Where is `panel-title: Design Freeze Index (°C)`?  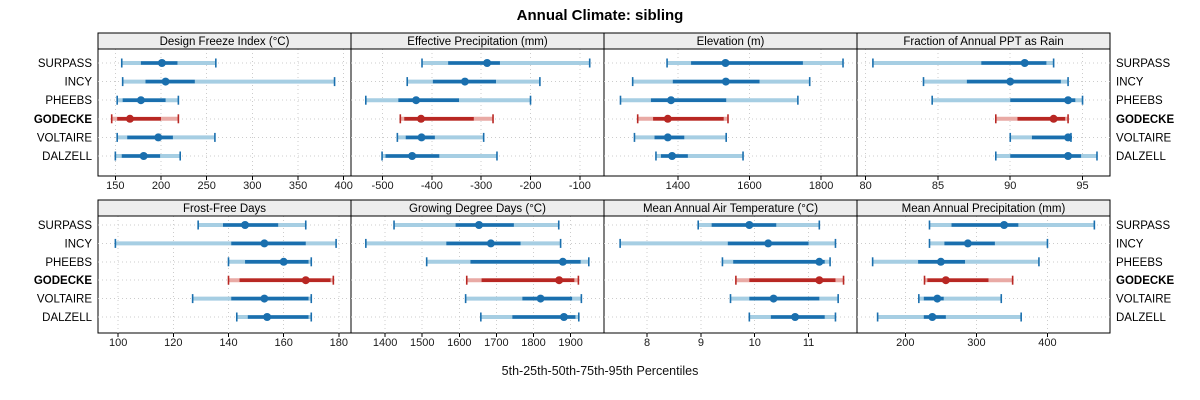 panel-title: Design Freeze Index (°C) is located at coordinates (225, 42).